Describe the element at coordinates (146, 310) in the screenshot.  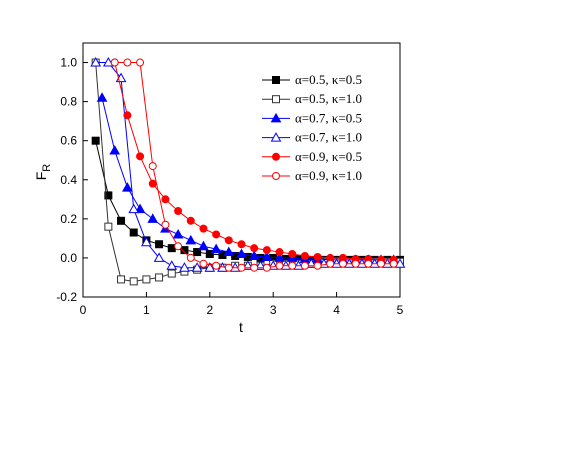
I see `x-tick-label: 1` at that location.